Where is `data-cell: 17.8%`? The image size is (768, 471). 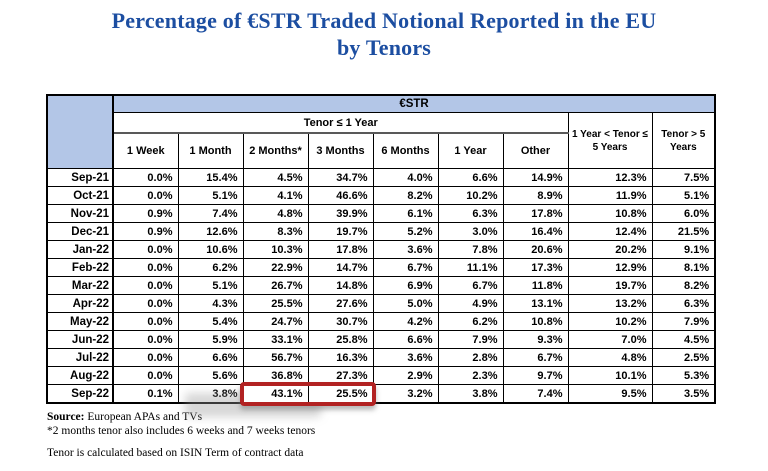 data-cell: 17.8% is located at coordinates (340, 249).